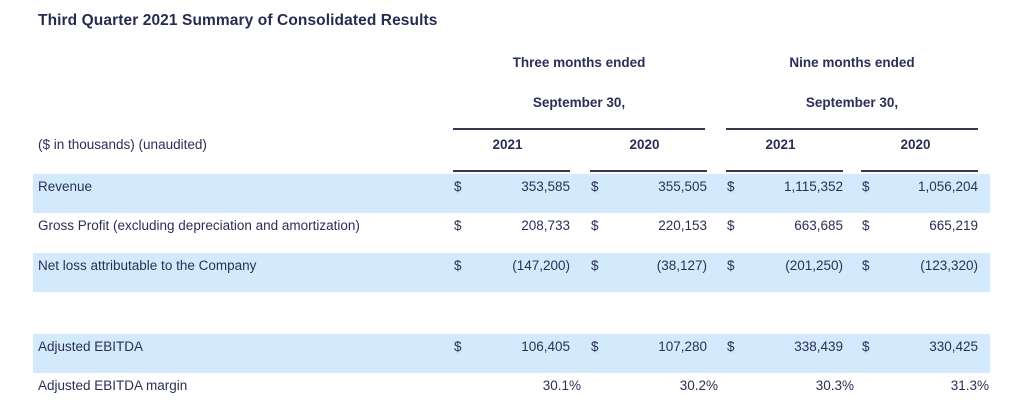 The image size is (1024, 412). I want to click on cell-value: 220,153, so click(682, 225).